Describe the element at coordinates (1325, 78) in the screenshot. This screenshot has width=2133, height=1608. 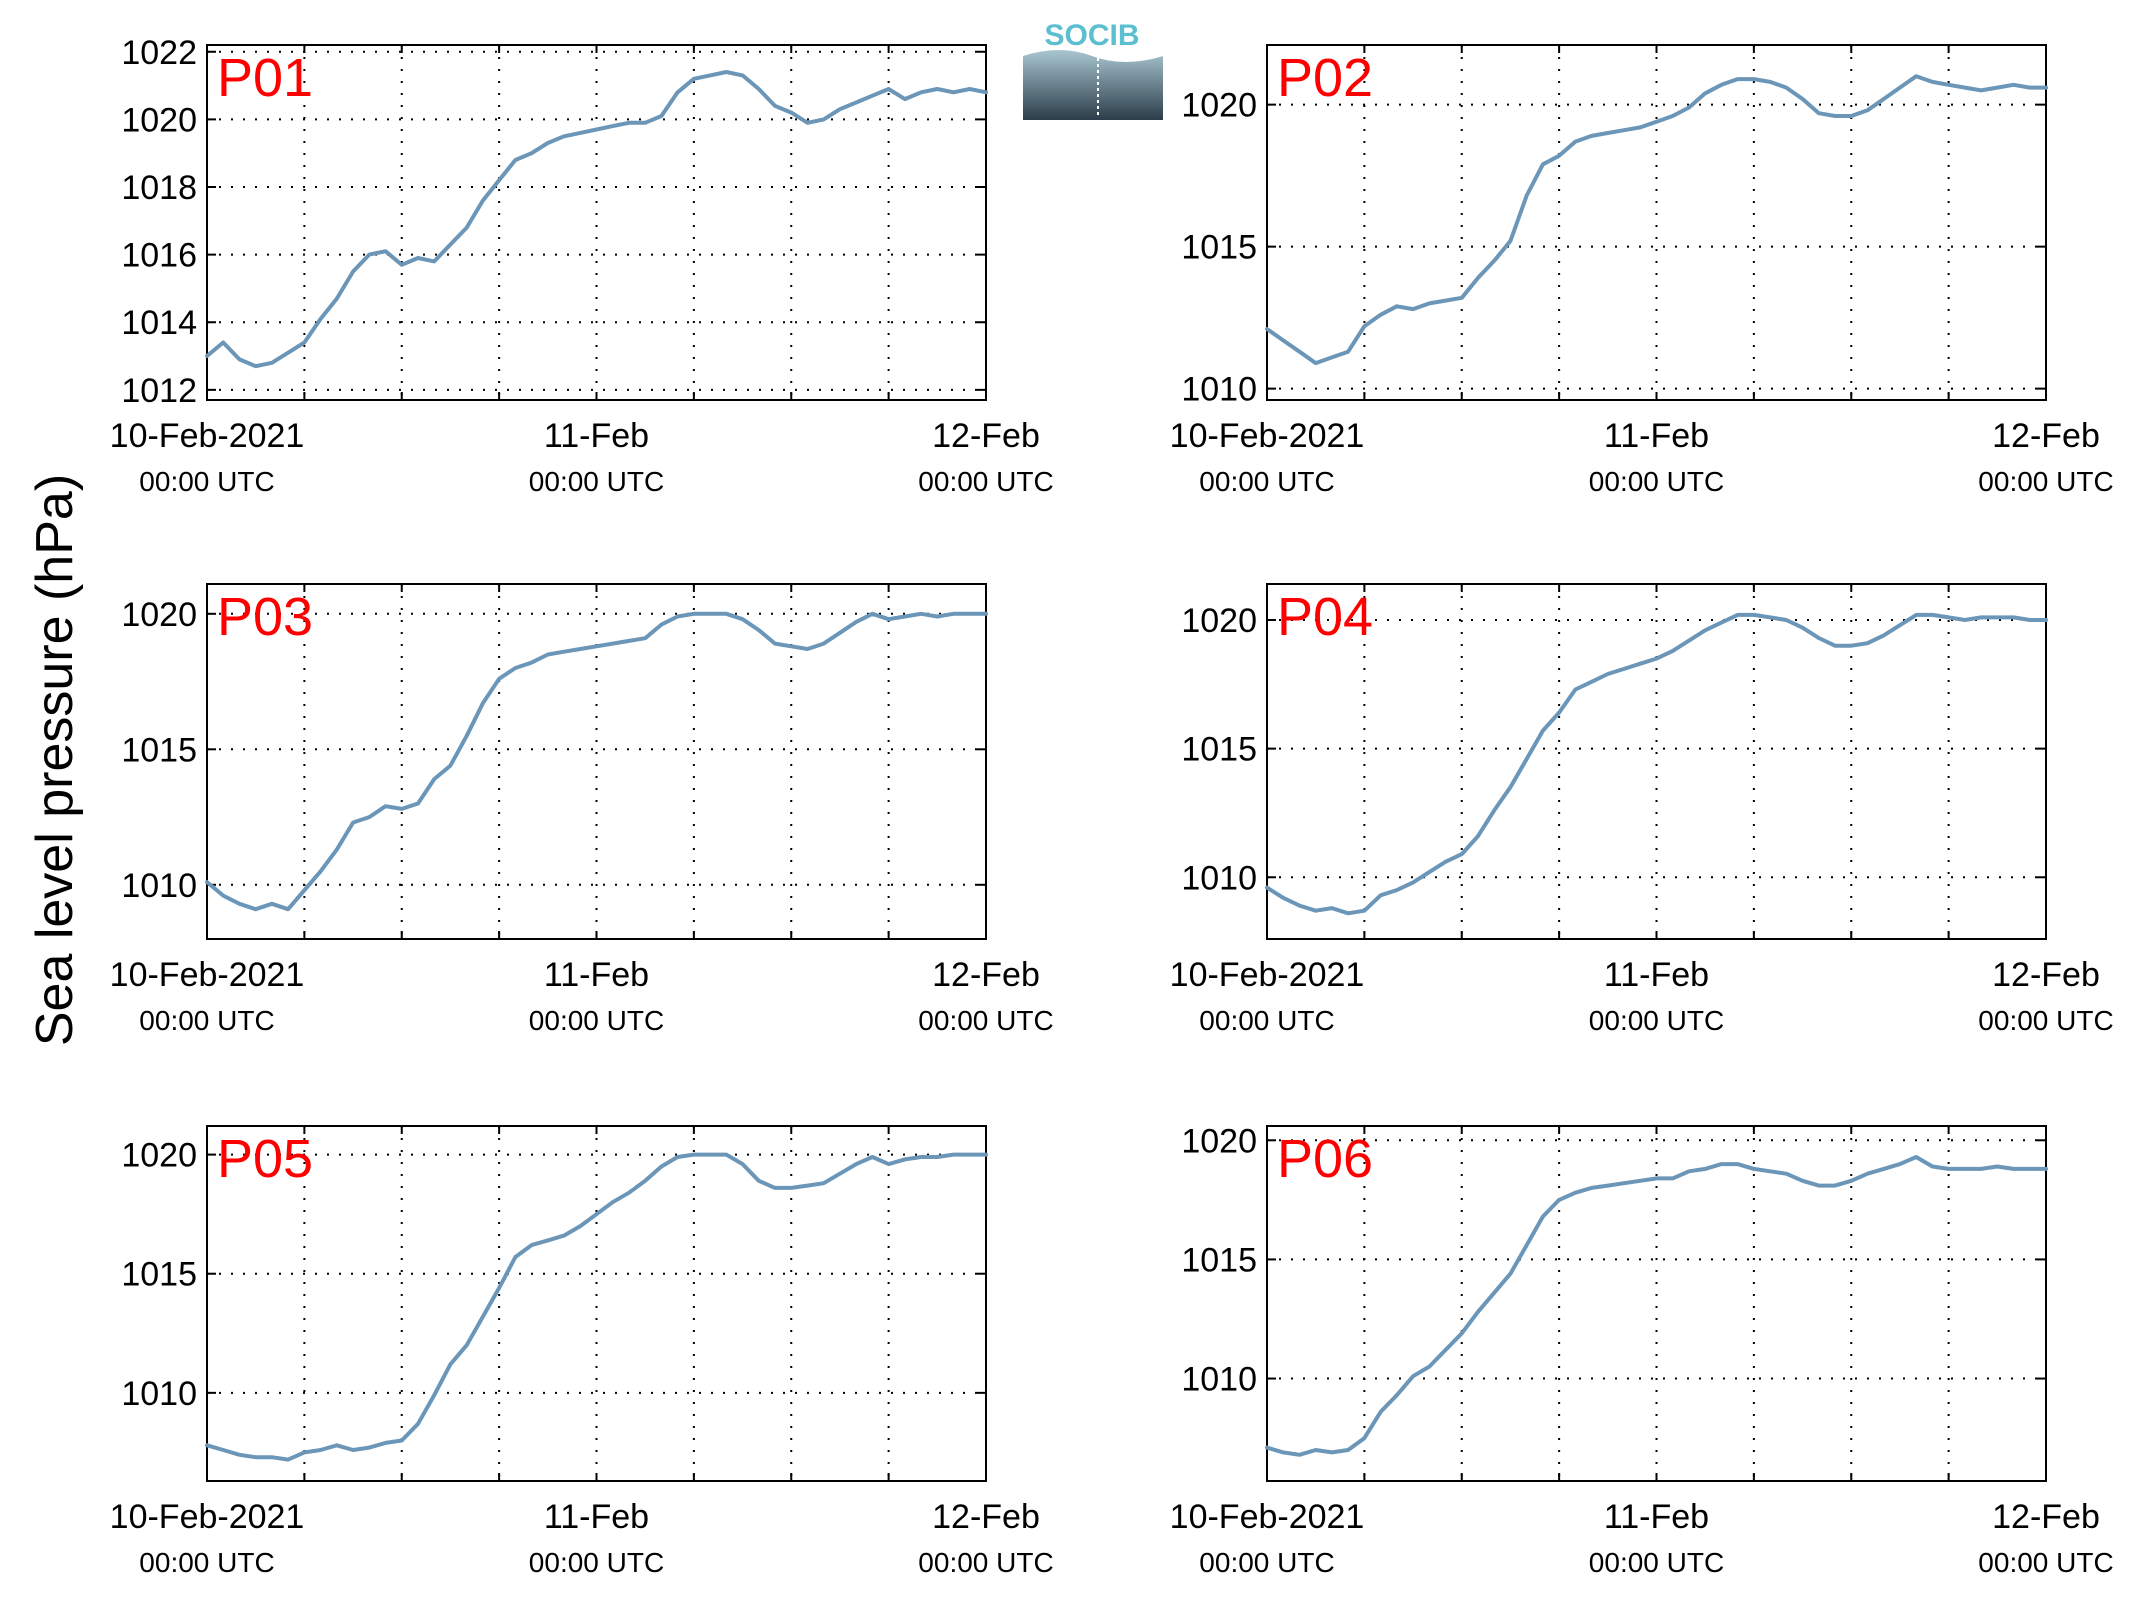
I see `panel-label: P02` at that location.